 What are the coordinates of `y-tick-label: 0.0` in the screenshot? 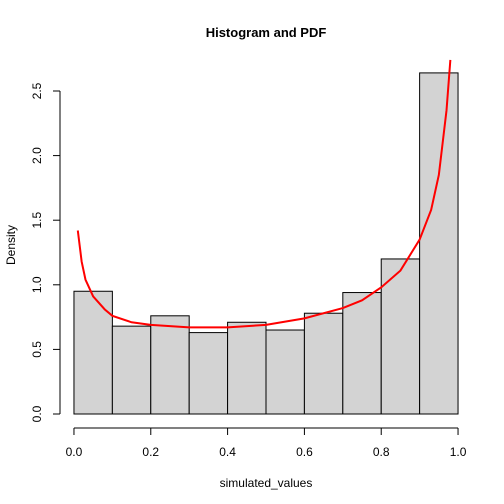 It's located at (37, 413).